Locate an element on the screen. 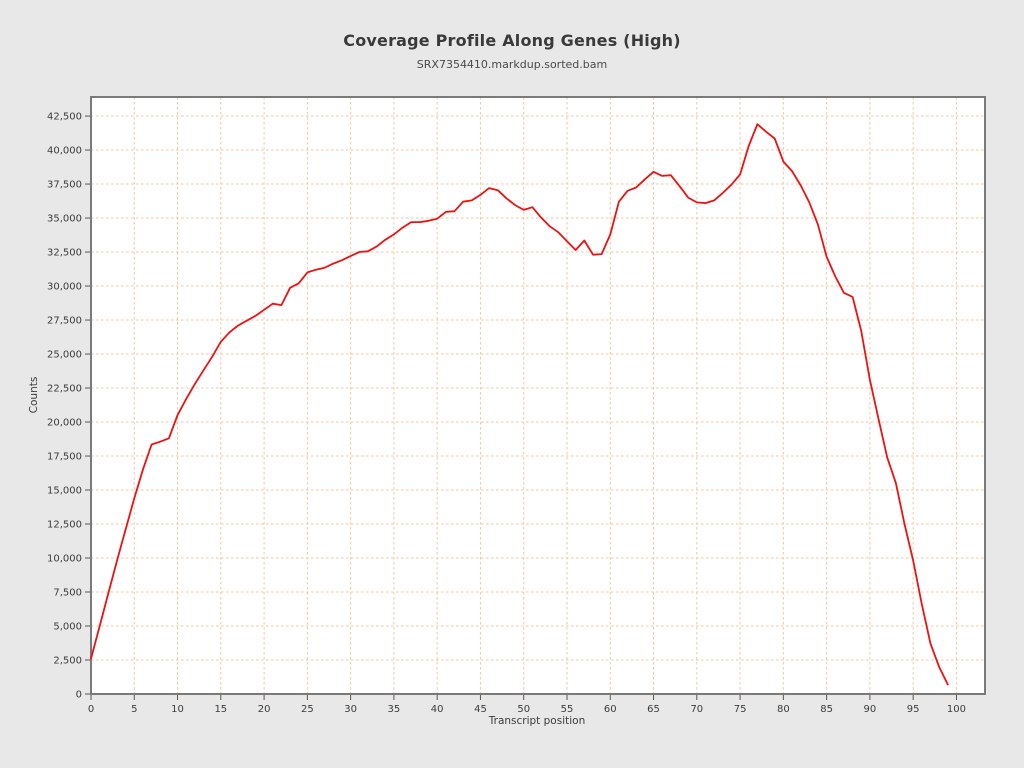  x-tick-label: 75 is located at coordinates (740, 709).